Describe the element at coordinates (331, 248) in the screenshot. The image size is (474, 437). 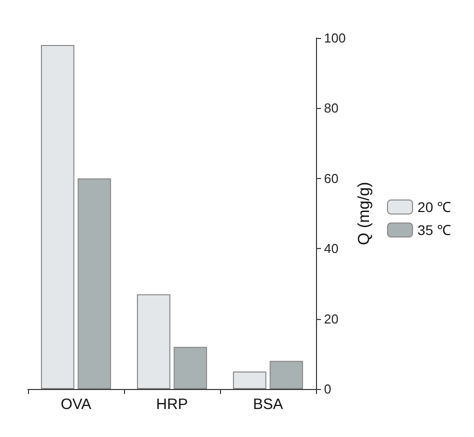
I see `y-tick-label: 40` at that location.